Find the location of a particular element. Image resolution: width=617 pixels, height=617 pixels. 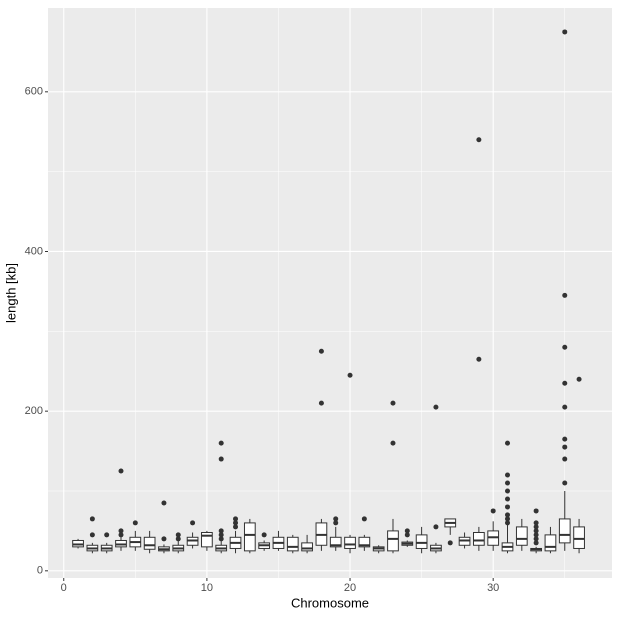

y-tick-label: 600 is located at coordinates (34, 92).